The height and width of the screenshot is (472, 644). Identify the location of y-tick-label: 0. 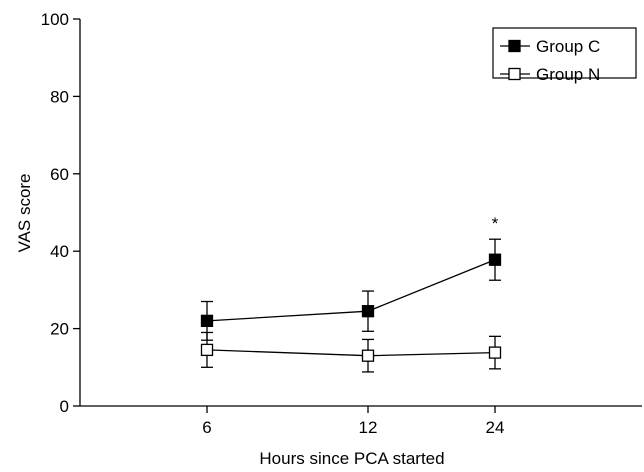
(64, 406).